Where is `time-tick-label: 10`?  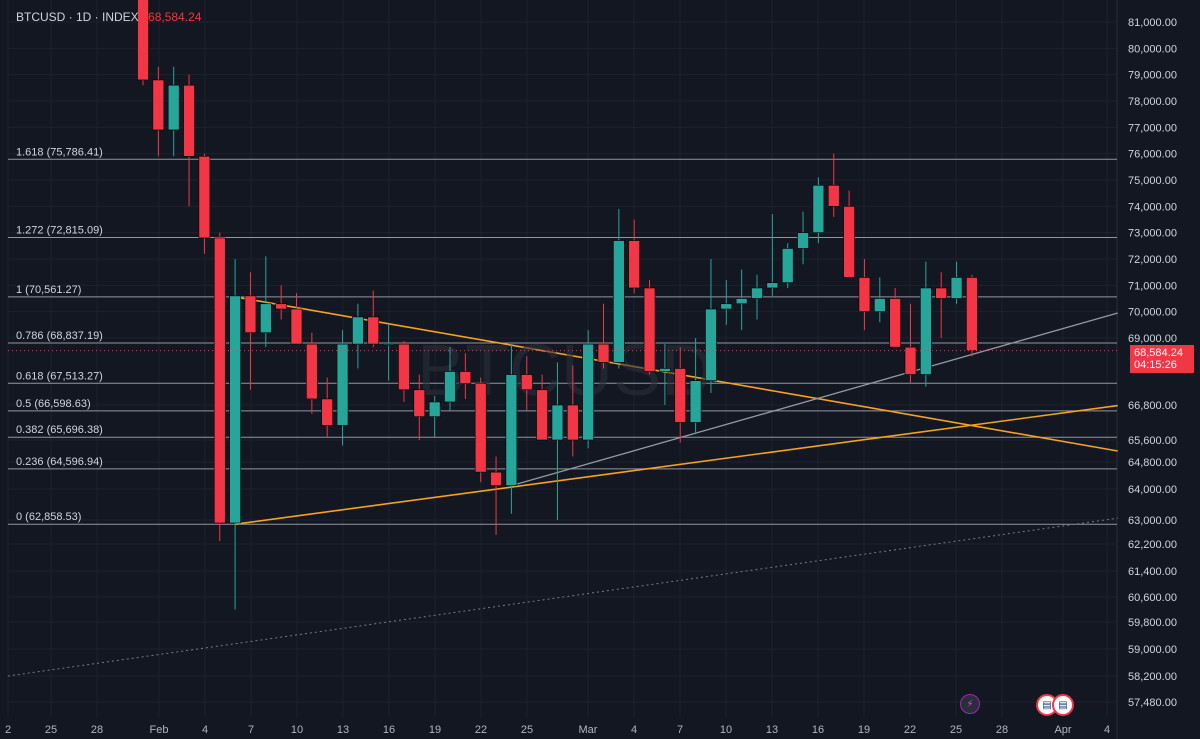
time-tick-label: 10 is located at coordinates (297, 730).